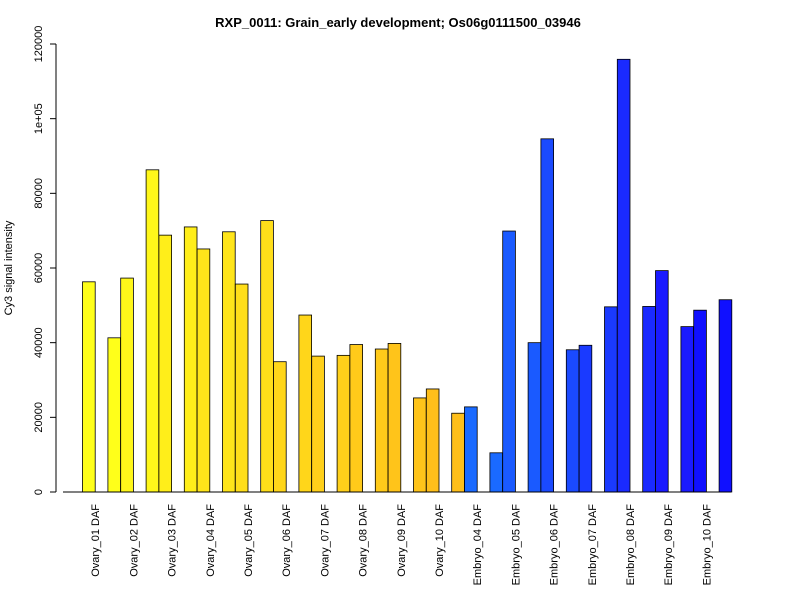 The height and width of the screenshot is (600, 800). Describe the element at coordinates (39, 193) in the screenshot. I see `y-tick-label: 80000` at that location.